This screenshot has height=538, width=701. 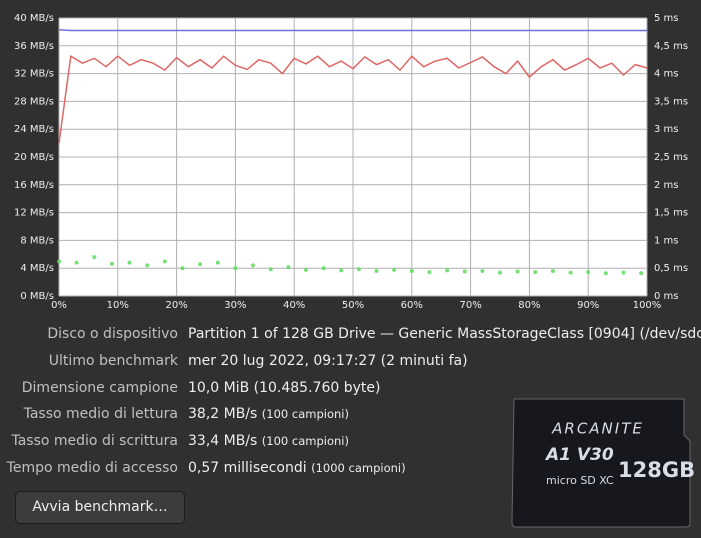 I want to click on card-type: micro SD XC, so click(x=580, y=480).